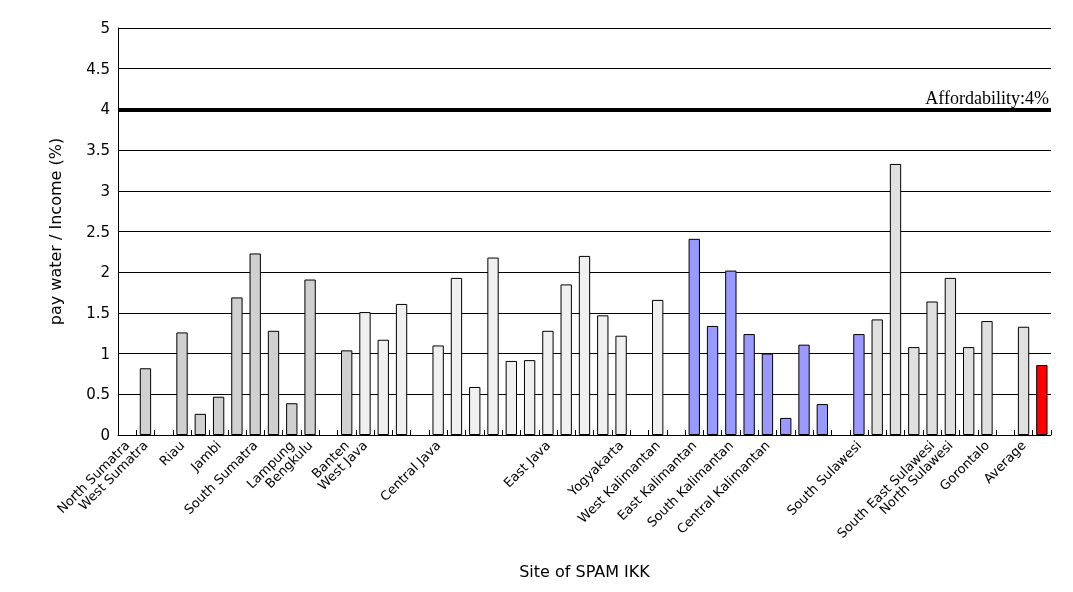 This screenshot has width=1073, height=592. What do you see at coordinates (55, 231) in the screenshot?
I see `y-axis-title: pay water / Income (%)` at bounding box center [55, 231].